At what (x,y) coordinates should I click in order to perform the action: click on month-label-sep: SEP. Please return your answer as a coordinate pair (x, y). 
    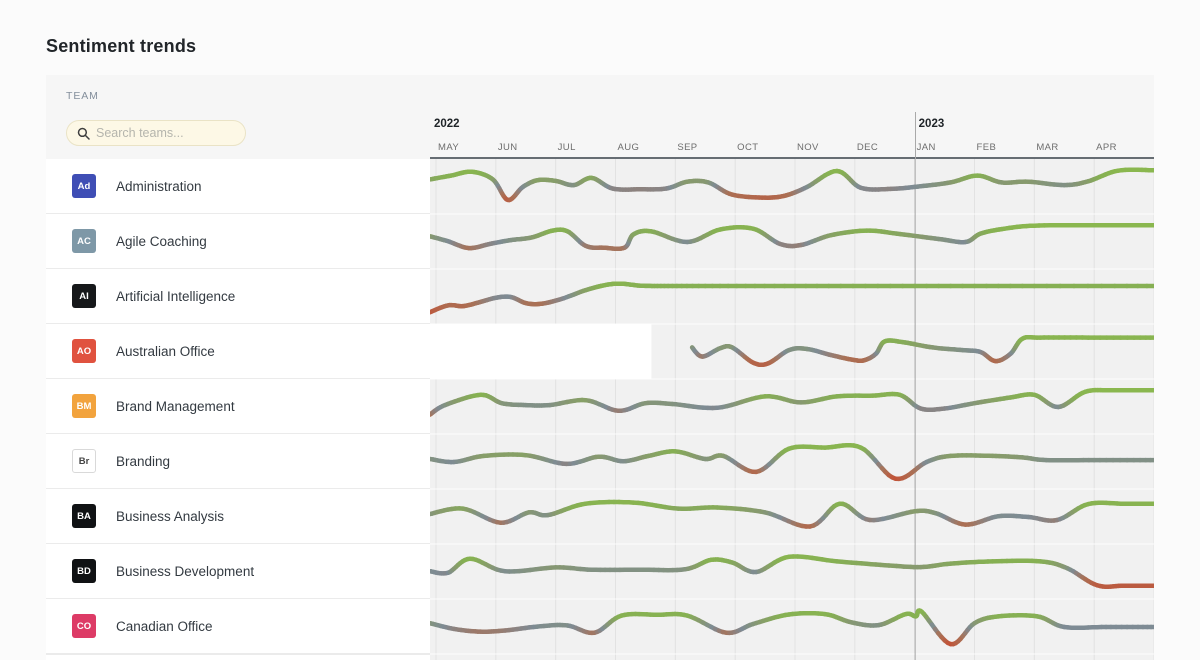
    Looking at the image, I should click on (687, 147).